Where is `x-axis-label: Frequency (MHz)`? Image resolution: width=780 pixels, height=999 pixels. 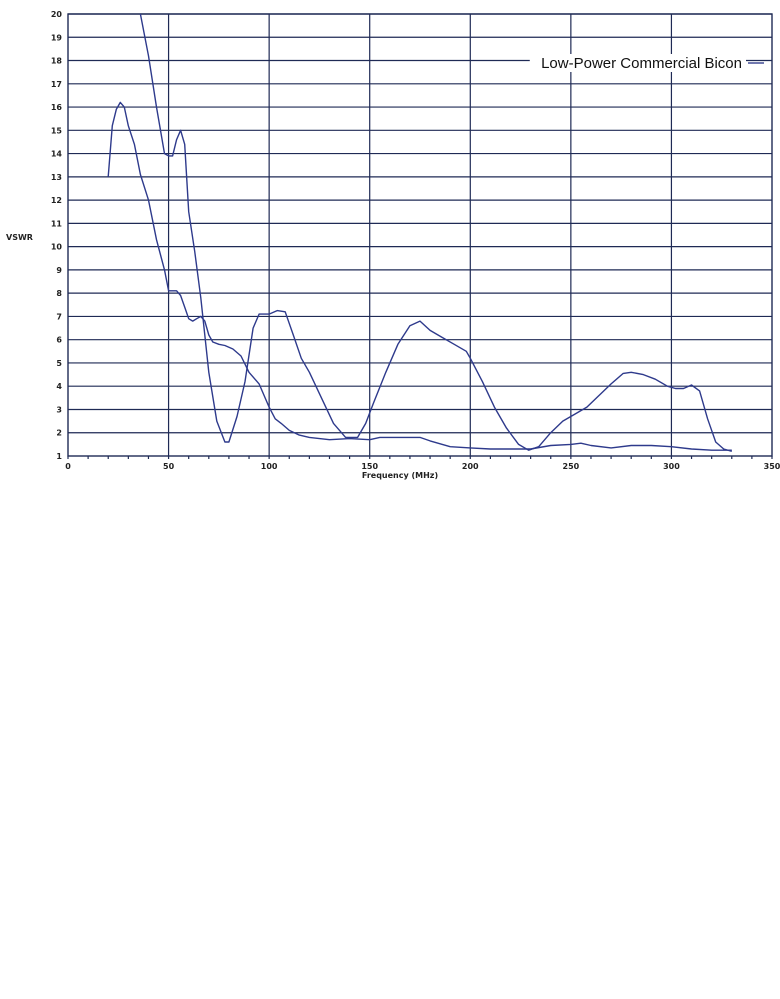
x-axis-label: Frequency (MHz) is located at coordinates (400, 475).